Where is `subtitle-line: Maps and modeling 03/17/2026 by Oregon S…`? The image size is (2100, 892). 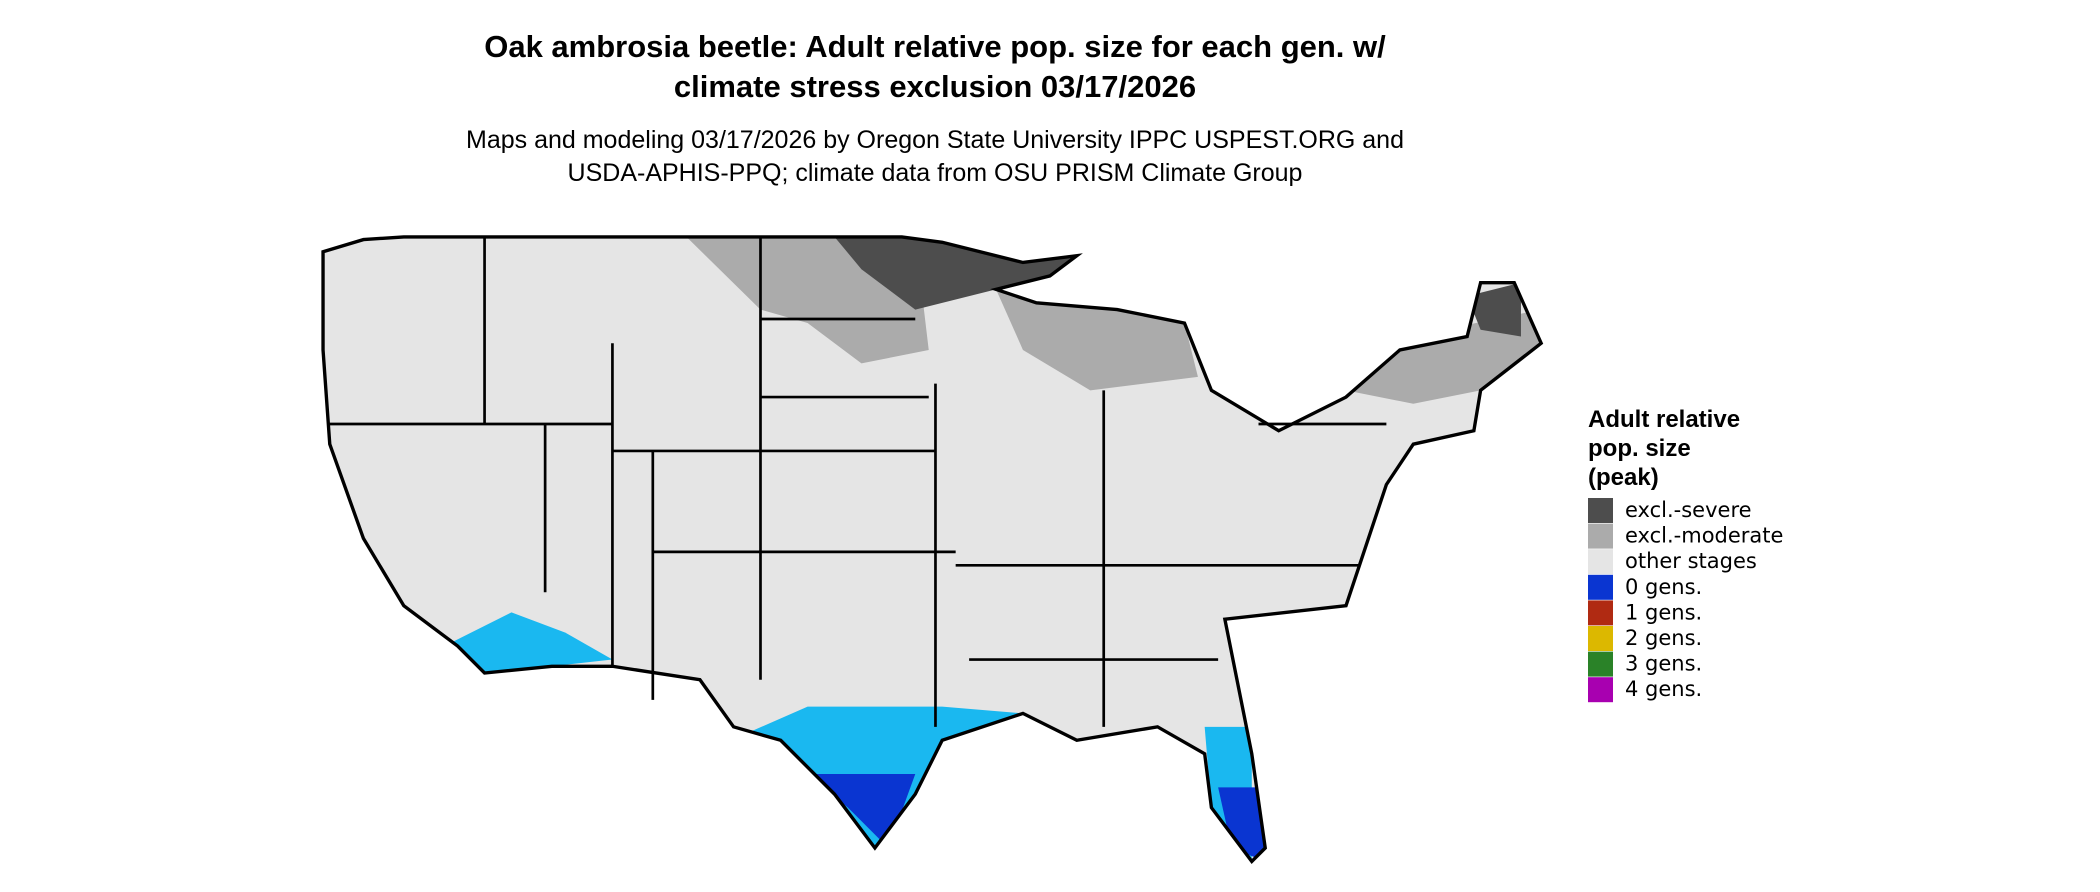 subtitle-line: Maps and modeling 03/17/2026 by Oregon S… is located at coordinates (935, 140).